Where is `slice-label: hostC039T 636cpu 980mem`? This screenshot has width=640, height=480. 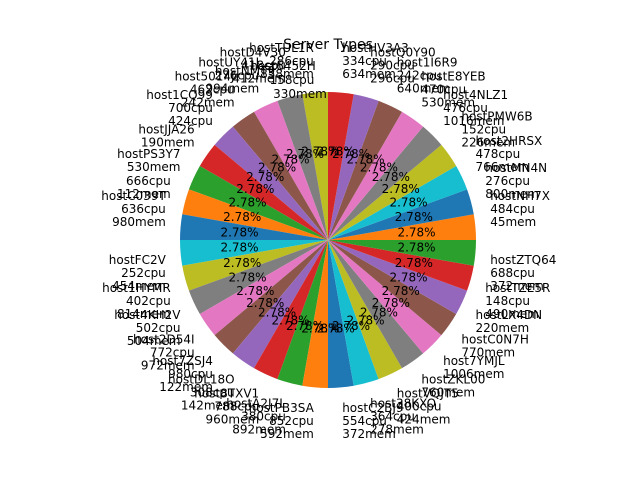
slice-label: hostC039T 636cpu 980mem is located at coordinates (133, 209).